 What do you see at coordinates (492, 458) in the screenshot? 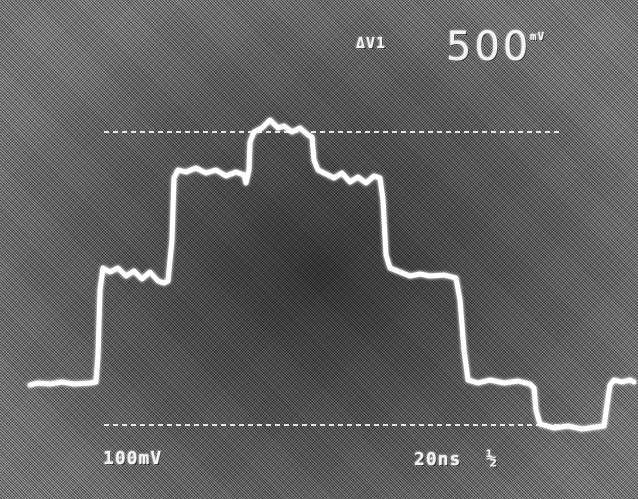
I see `trigger-marker-glyph: ½` at bounding box center [492, 458].